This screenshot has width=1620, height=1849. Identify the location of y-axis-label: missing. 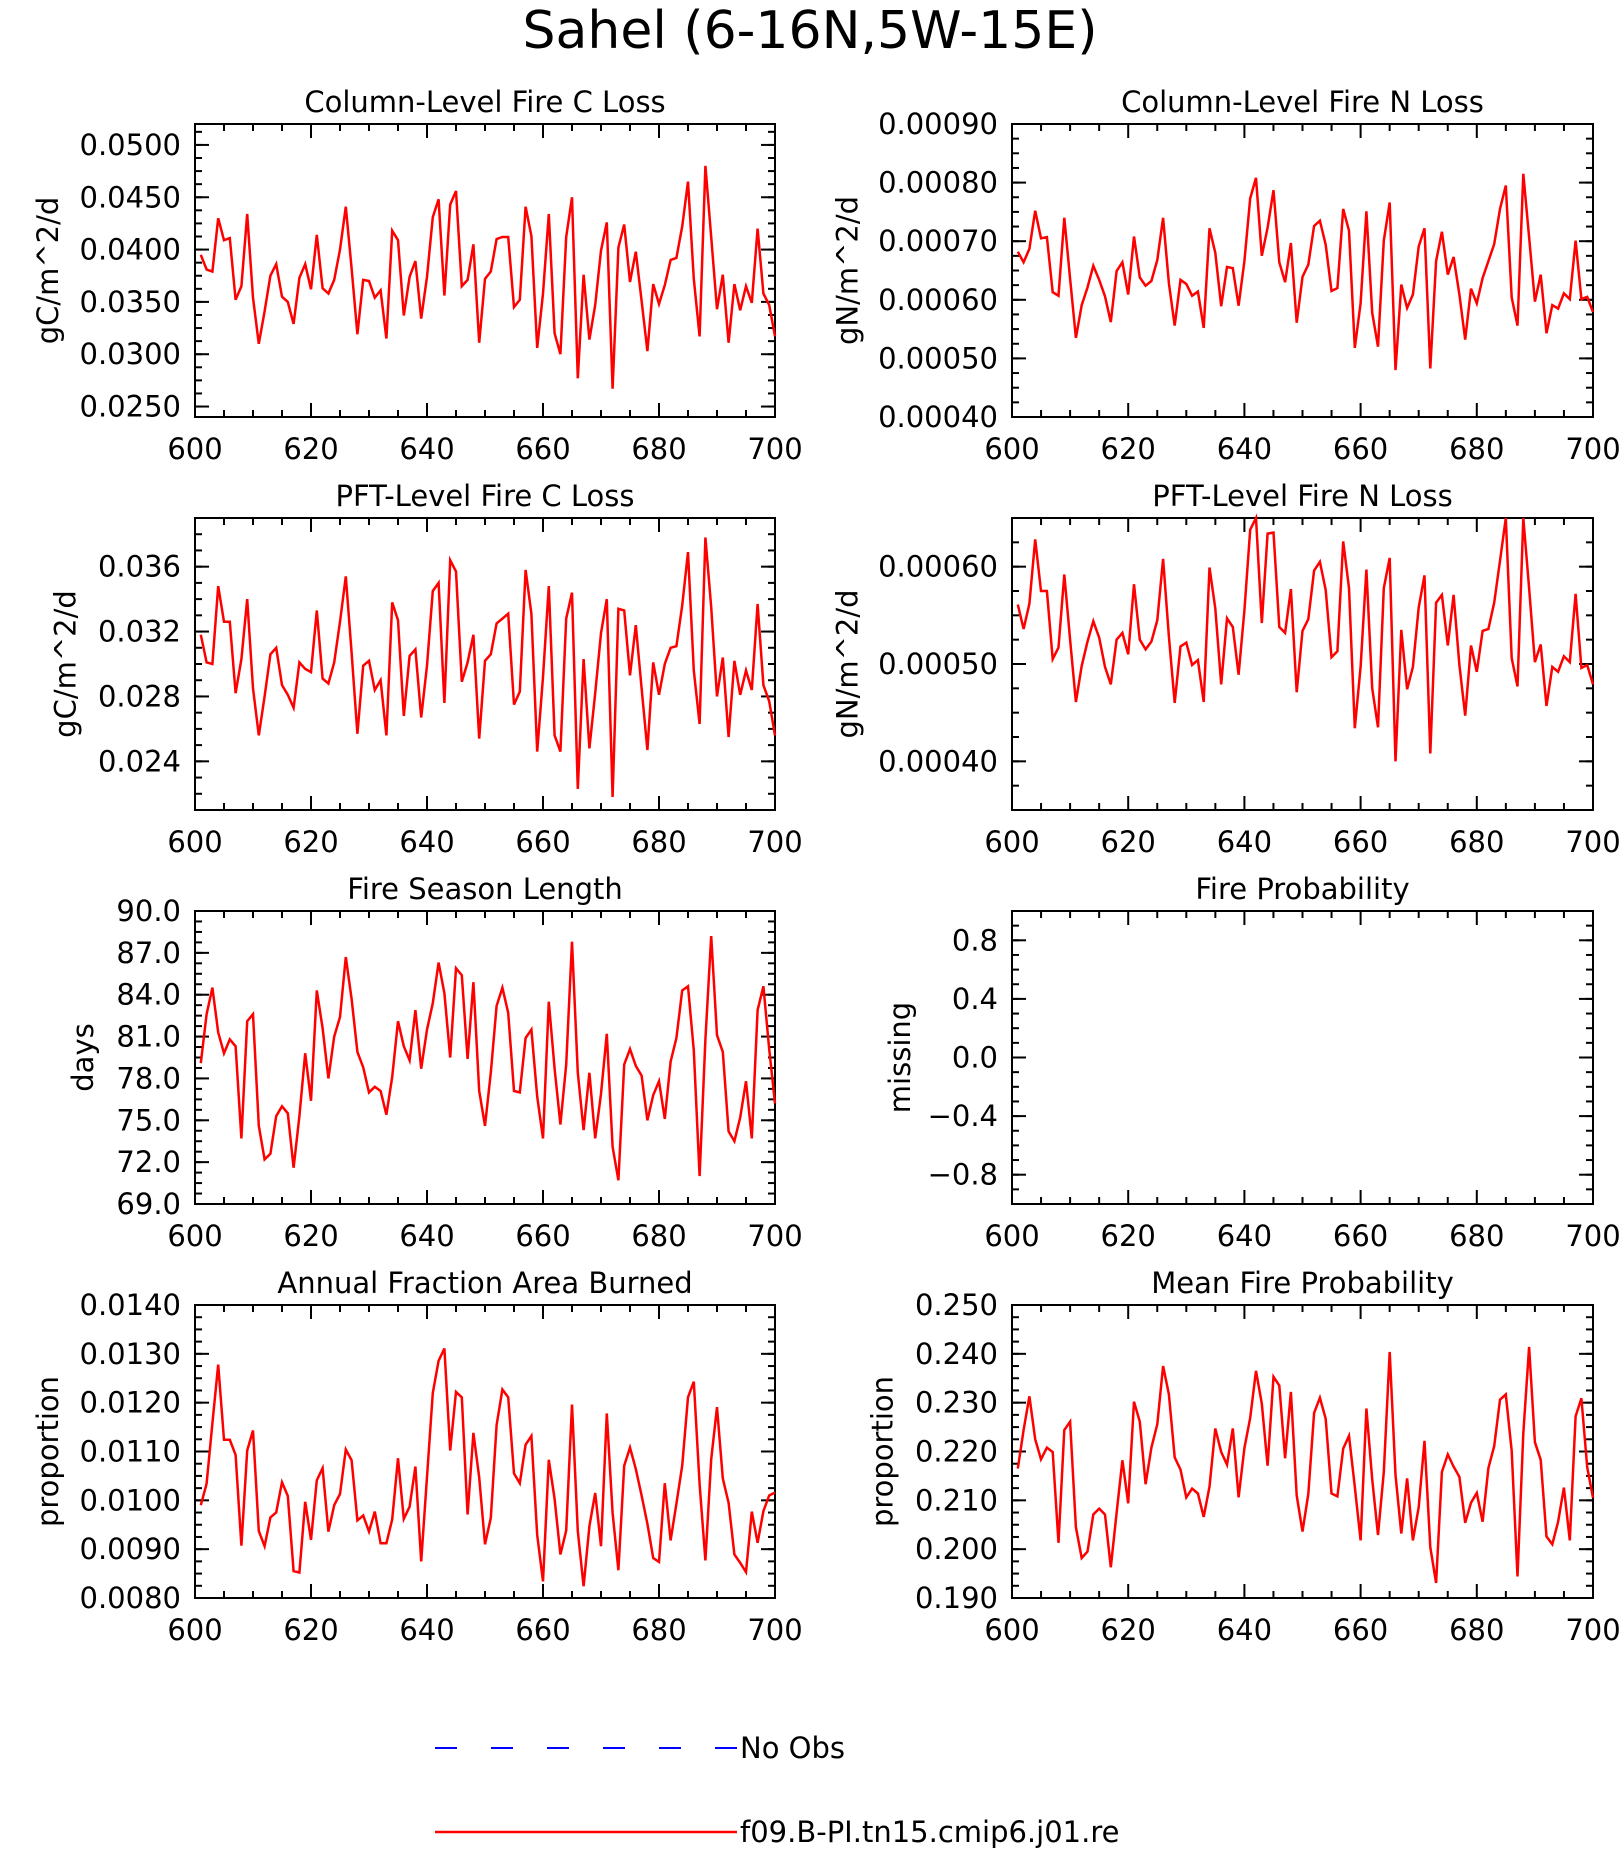
(900, 1057).